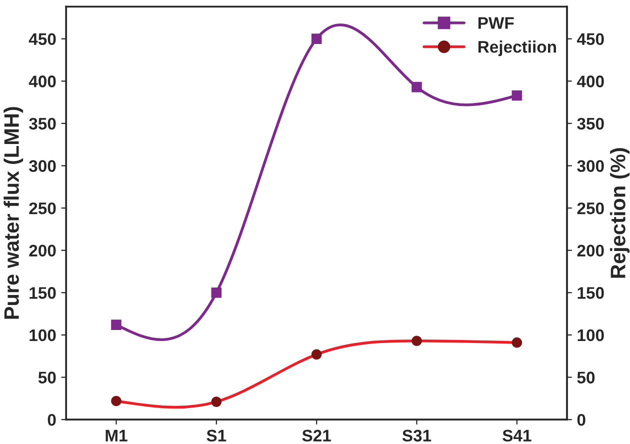  I want to click on y-tick-label: 0, so click(52, 420).